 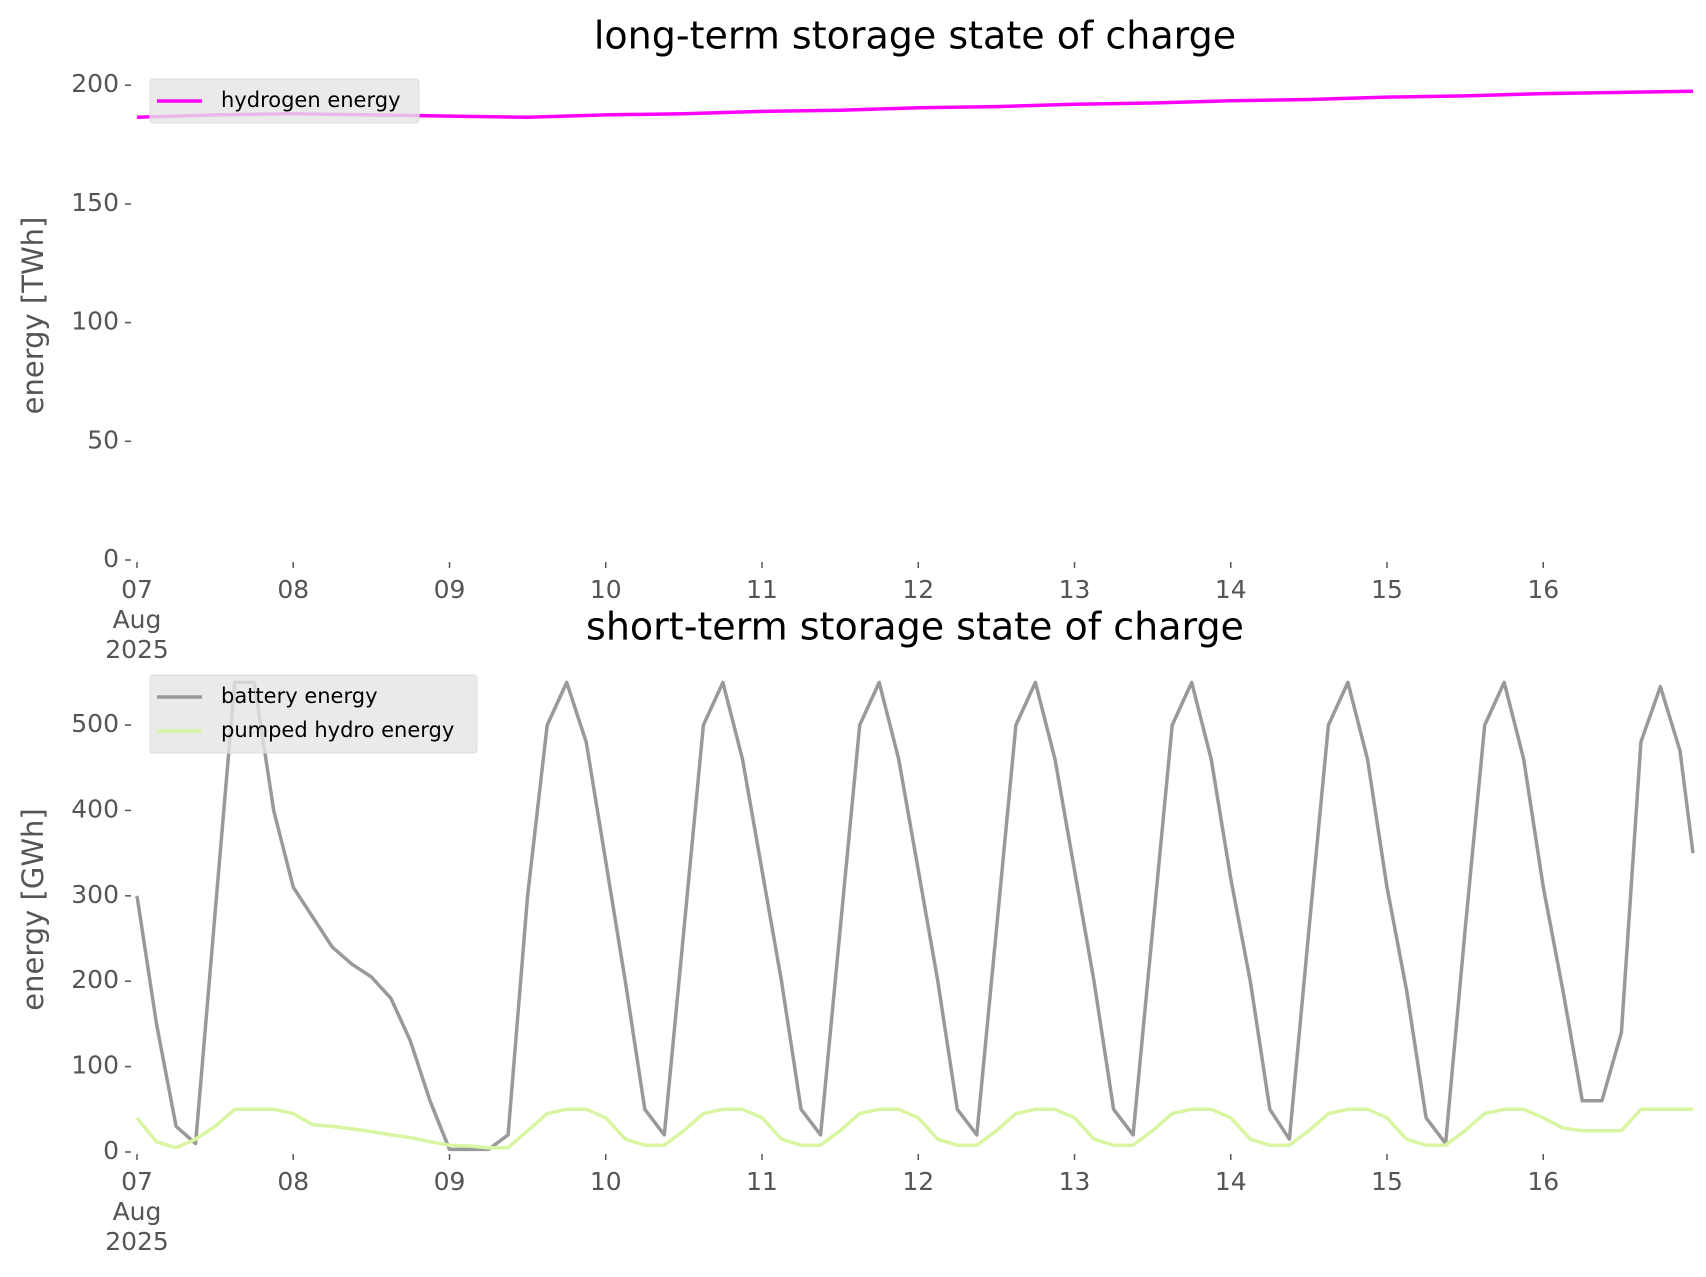 What do you see at coordinates (337, 730) in the screenshot?
I see `legend-label: pumped hydro energy` at bounding box center [337, 730].